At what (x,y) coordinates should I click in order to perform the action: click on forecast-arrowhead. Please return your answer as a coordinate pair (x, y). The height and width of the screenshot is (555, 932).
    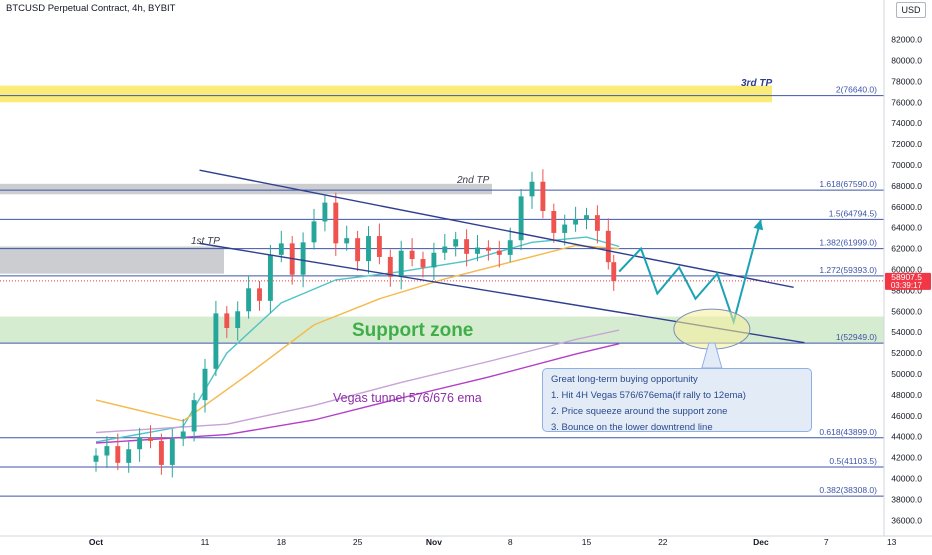
    Looking at the image, I should click on (758, 225).